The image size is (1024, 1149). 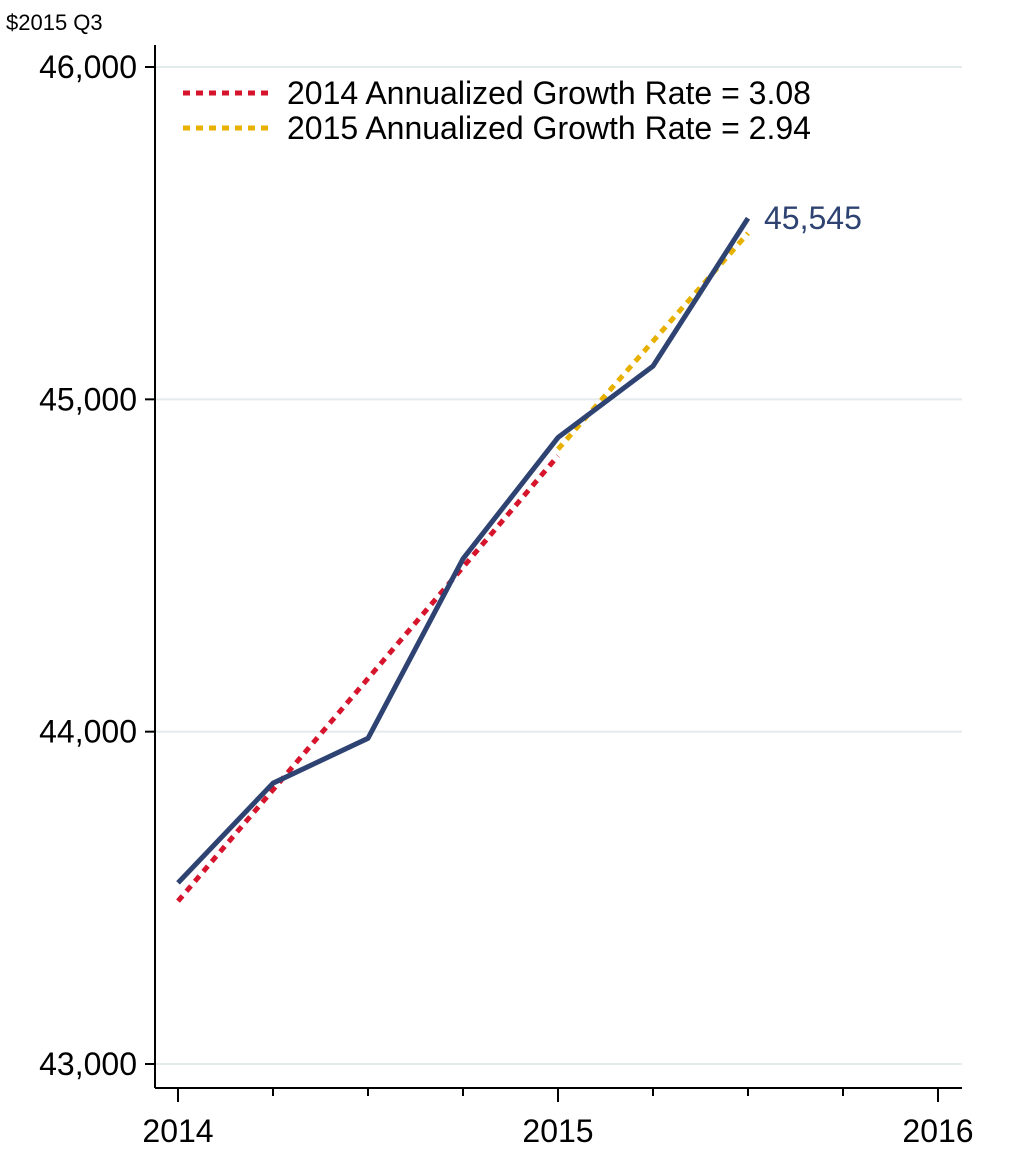 What do you see at coordinates (88, 399) in the screenshot?
I see `y-tick-label: 45,000` at bounding box center [88, 399].